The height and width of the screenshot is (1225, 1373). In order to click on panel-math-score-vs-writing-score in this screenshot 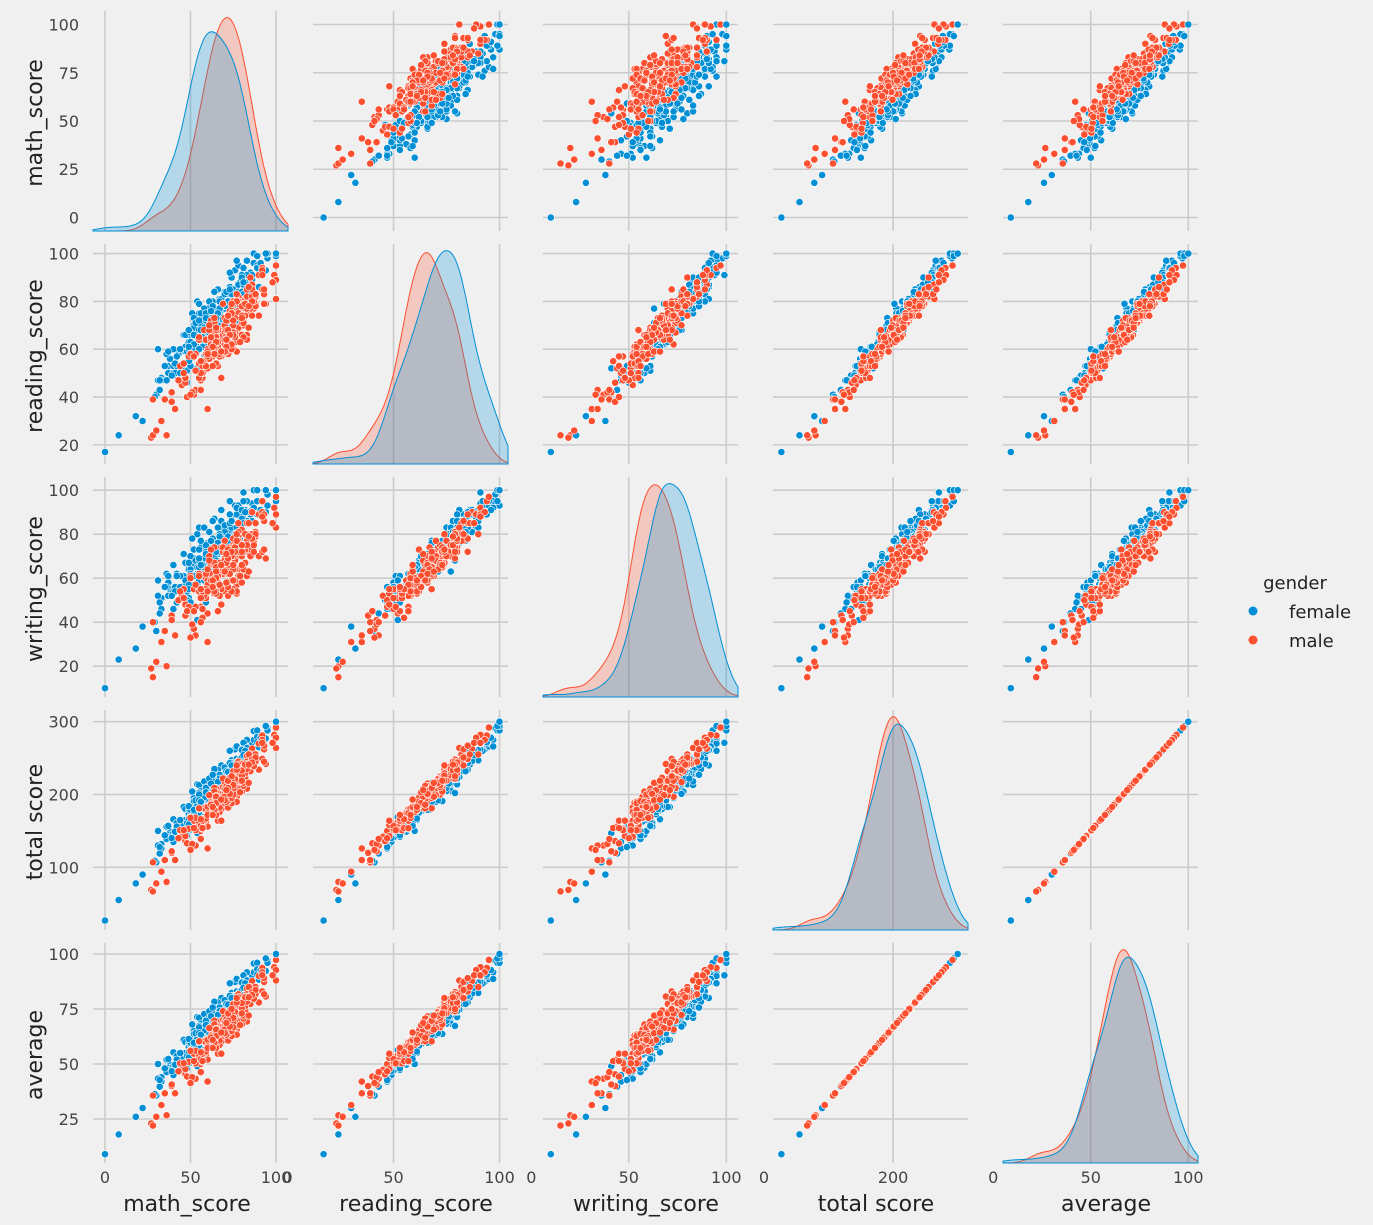, I will do `click(640, 121)`.